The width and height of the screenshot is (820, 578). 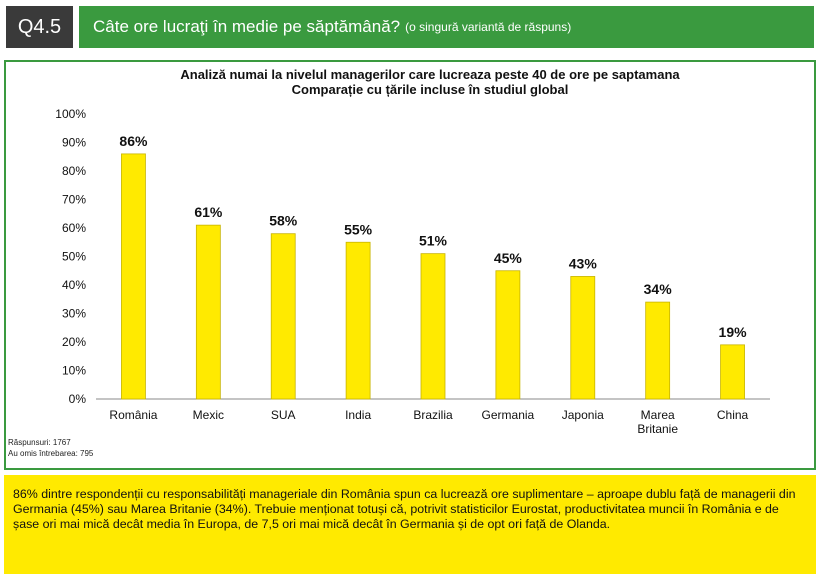 I want to click on x-tick-label: Marea, so click(x=658, y=415).